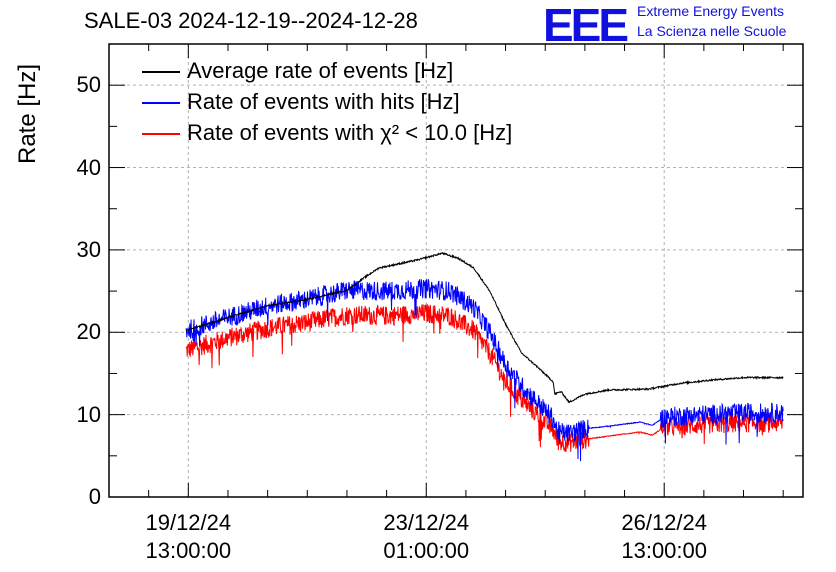 This screenshot has width=836, height=572. What do you see at coordinates (426, 550) in the screenshot?
I see `x-tick-time: 01:00:00` at bounding box center [426, 550].